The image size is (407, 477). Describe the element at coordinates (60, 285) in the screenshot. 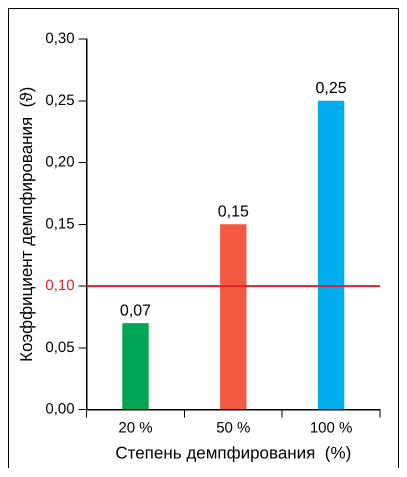

I see `y-tick-label: 0,10` at that location.